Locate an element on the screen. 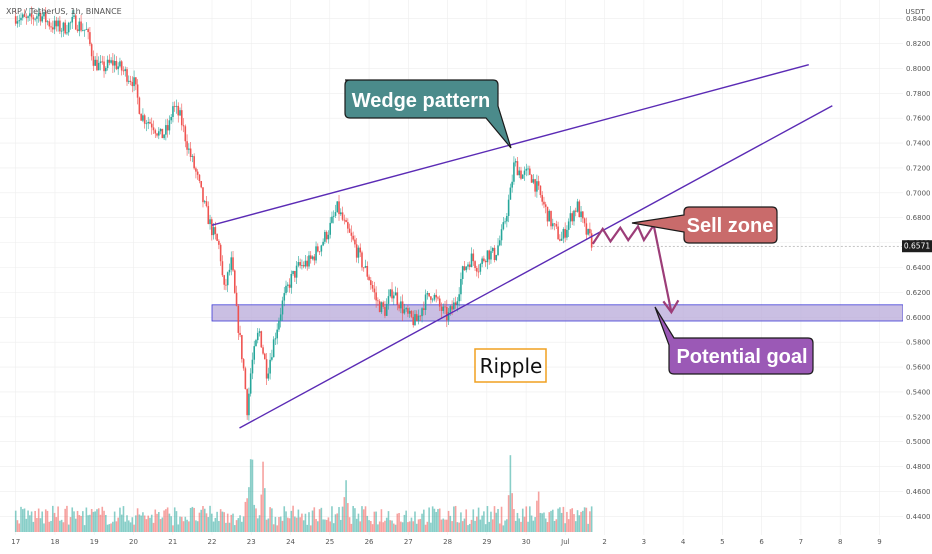  time-tick-label: 4 is located at coordinates (683, 542).